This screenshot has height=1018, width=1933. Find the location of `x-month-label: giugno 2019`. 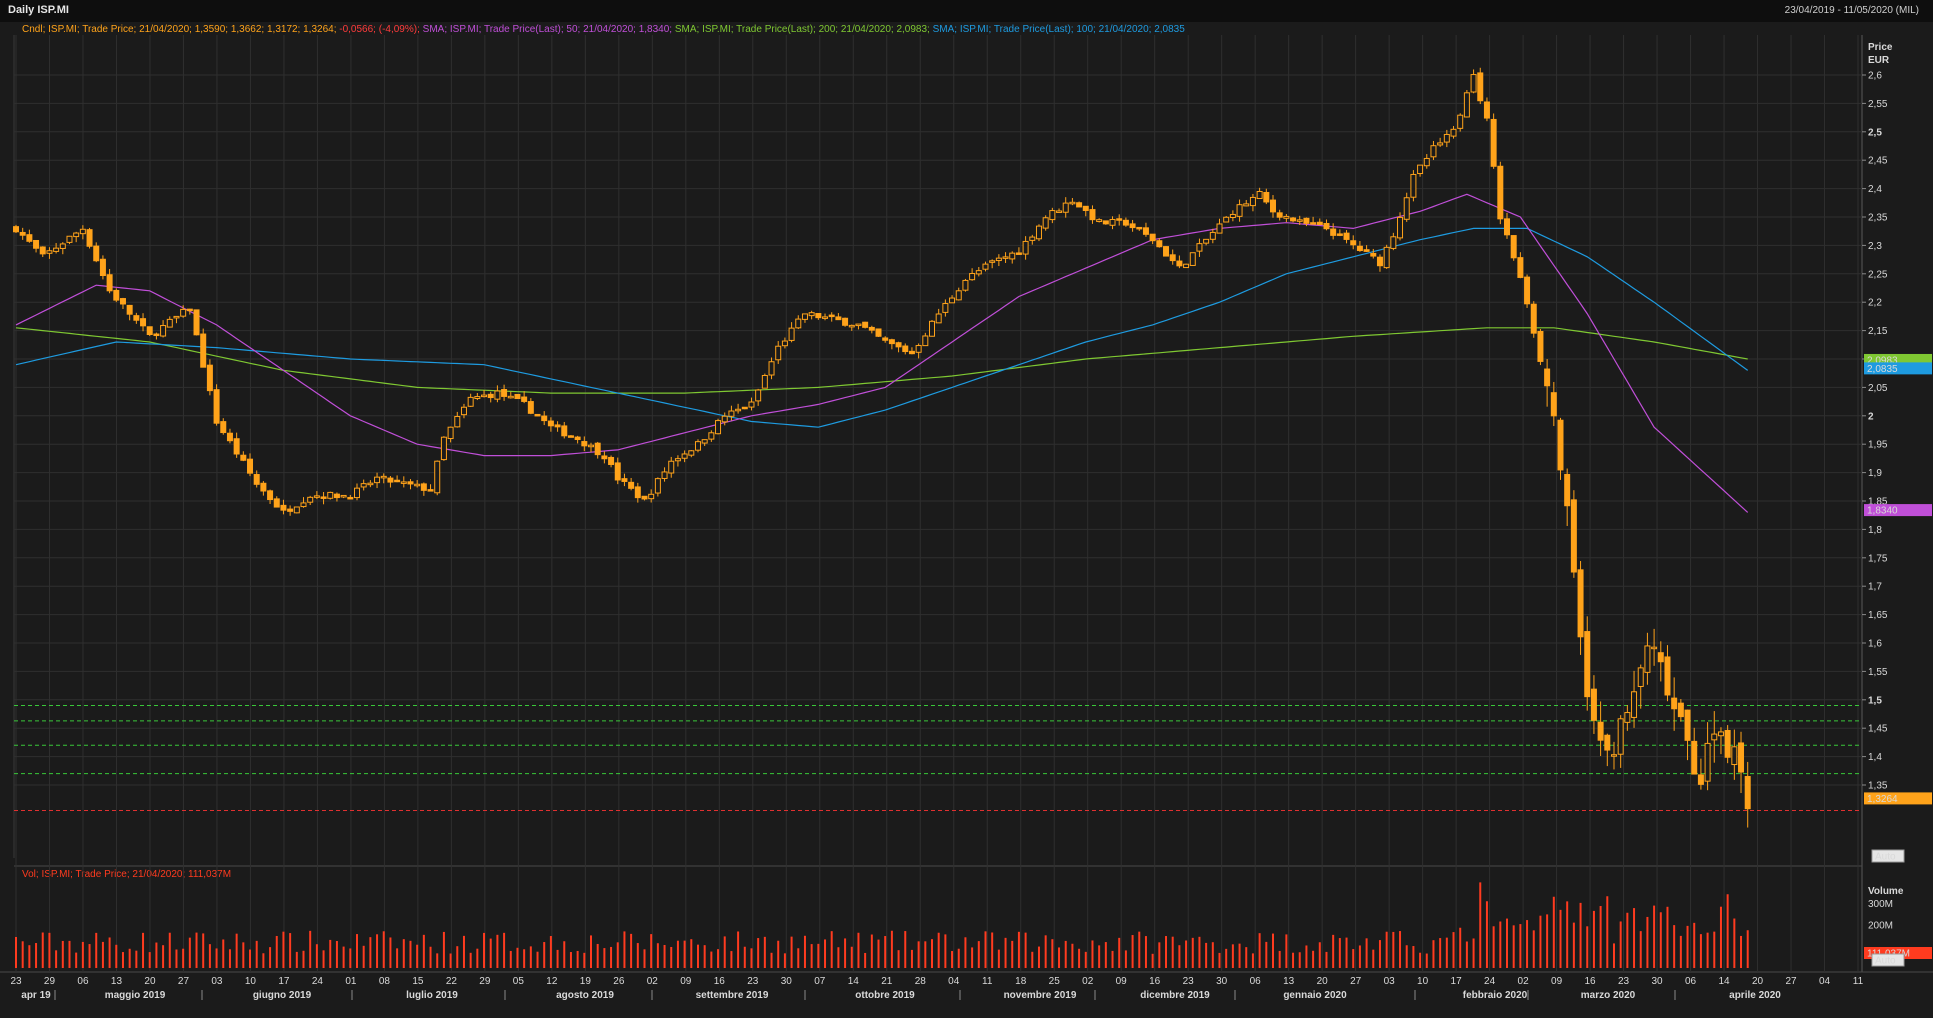

x-month-label: giugno 2019 is located at coordinates (282, 995).